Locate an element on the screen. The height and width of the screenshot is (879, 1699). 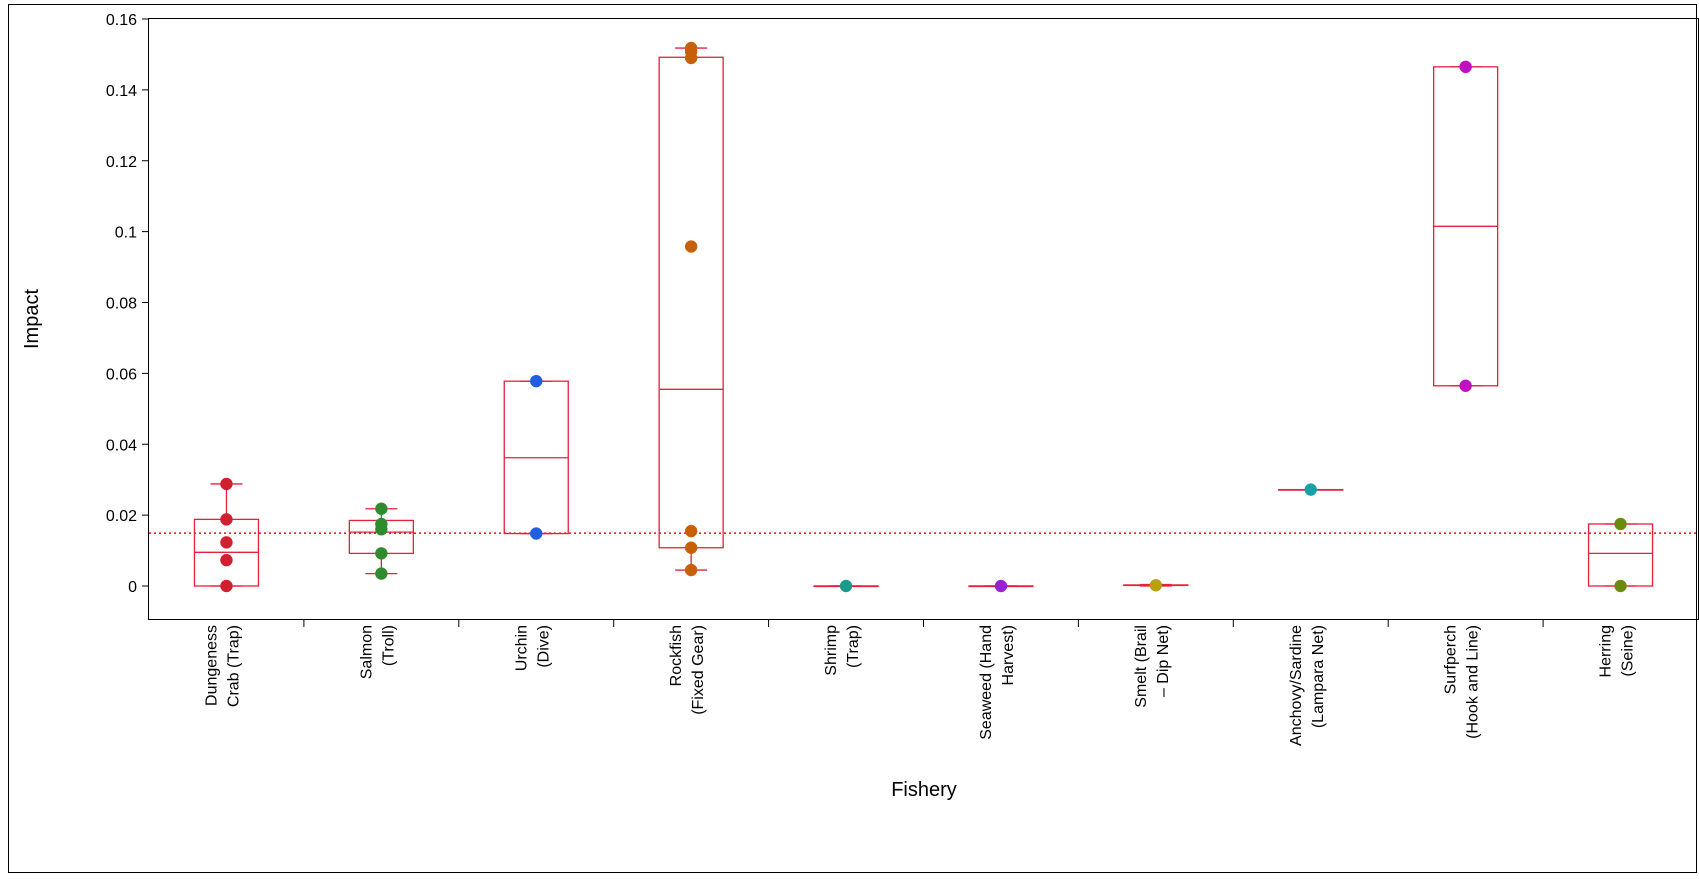
x-tick-label: Seaweed (Hand is located at coordinates (986, 682).